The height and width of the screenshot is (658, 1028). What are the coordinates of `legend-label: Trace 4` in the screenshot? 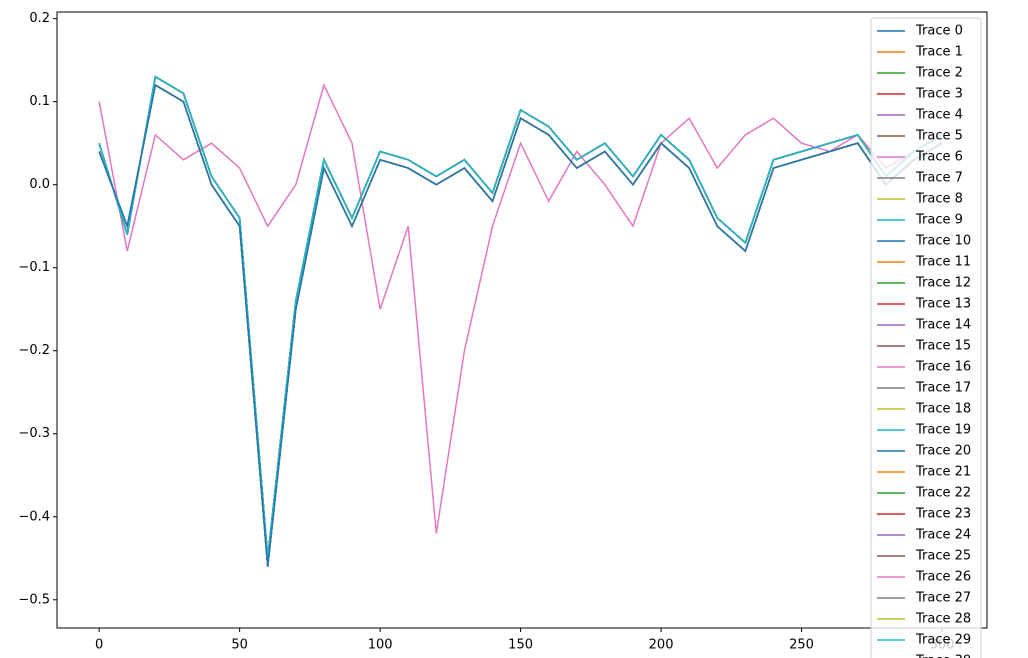 It's located at (939, 115).